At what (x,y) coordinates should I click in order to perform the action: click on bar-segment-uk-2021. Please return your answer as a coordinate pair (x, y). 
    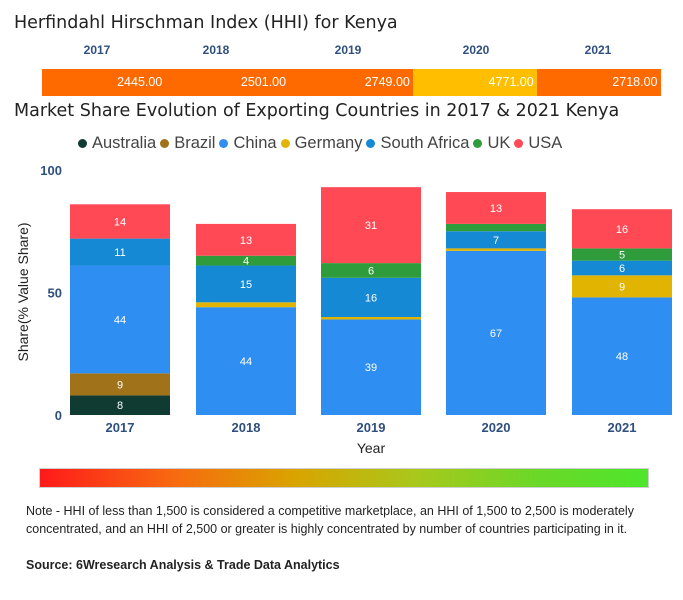
    Looking at the image, I should click on (622, 254).